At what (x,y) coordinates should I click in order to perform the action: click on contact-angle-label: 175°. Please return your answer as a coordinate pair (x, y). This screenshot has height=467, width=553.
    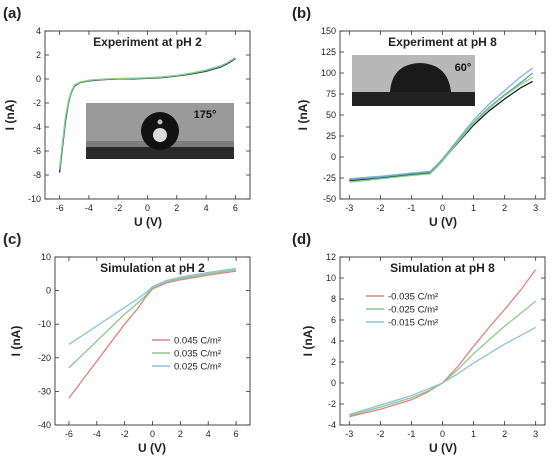
    Looking at the image, I should click on (205, 115).